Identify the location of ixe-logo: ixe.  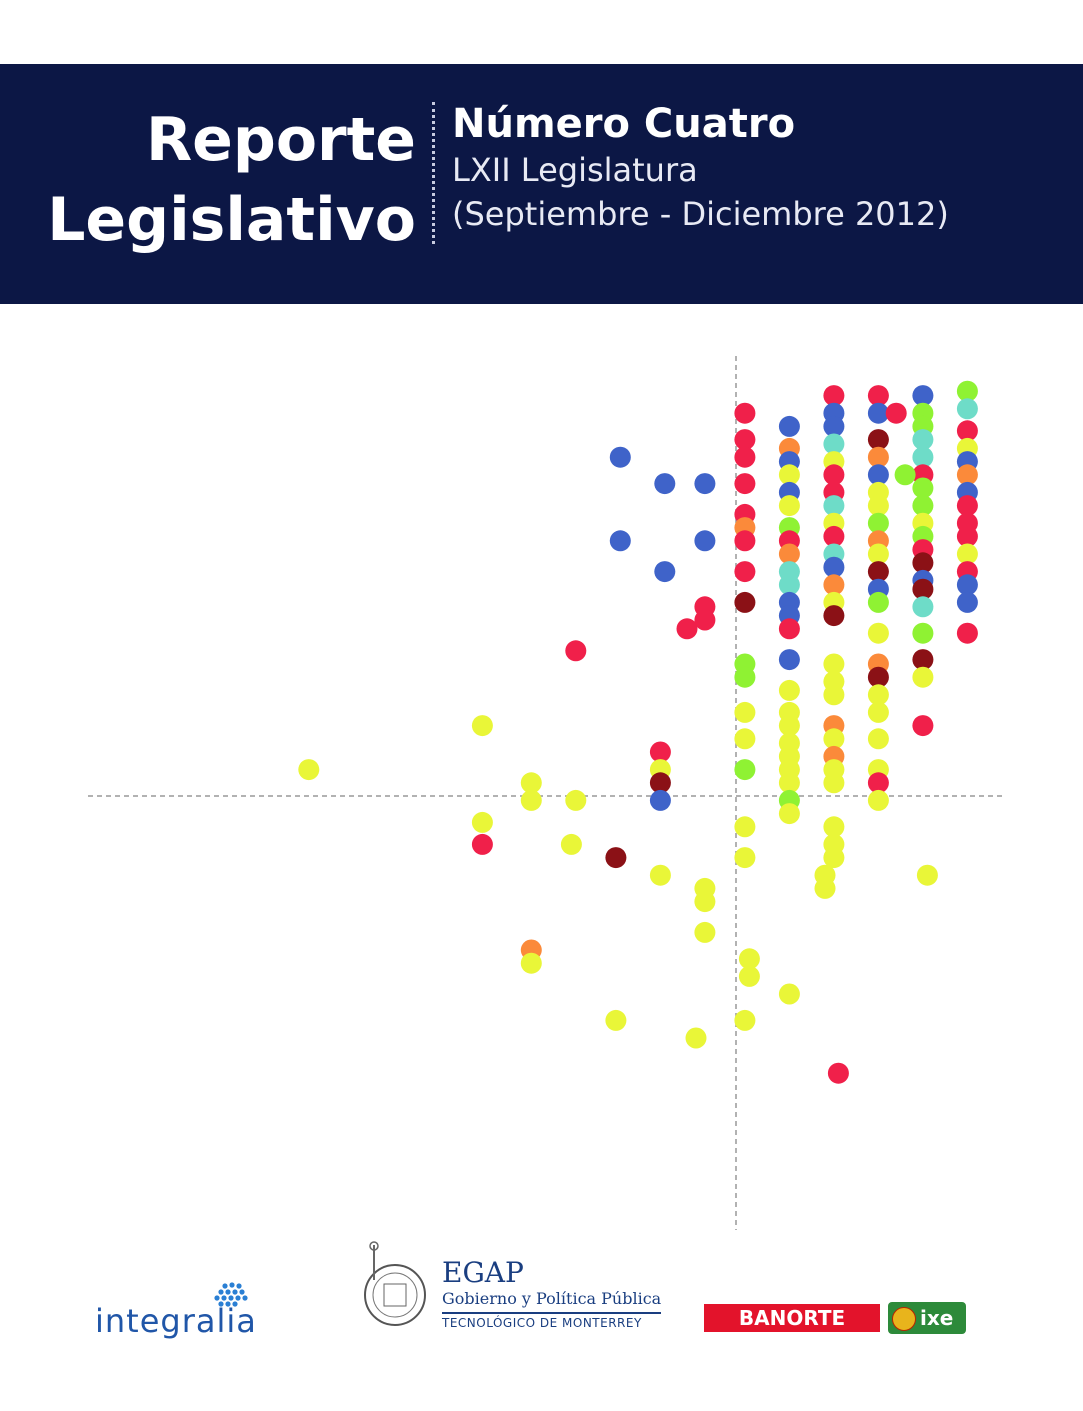
(927, 1318).